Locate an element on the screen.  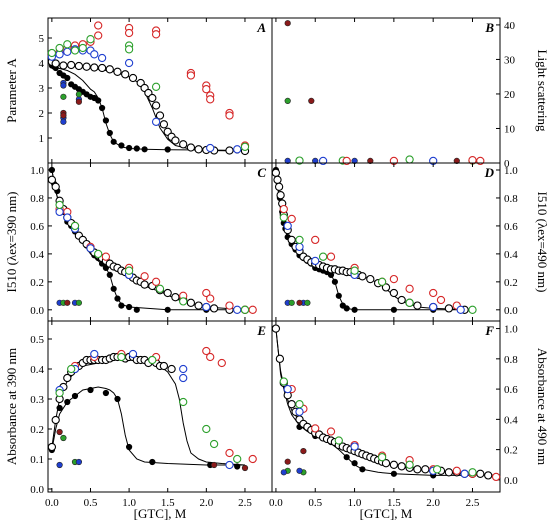
y-tick-label: 0.4 is located at coordinates (511, 420).